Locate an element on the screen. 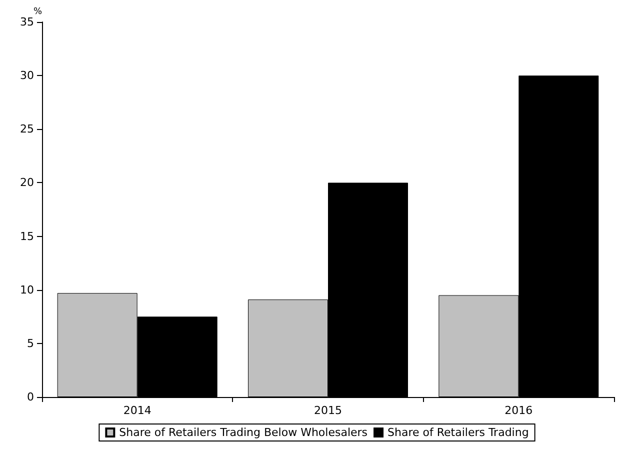 This screenshot has width=634, height=449. x-tick-label: 2016 is located at coordinates (518, 410).